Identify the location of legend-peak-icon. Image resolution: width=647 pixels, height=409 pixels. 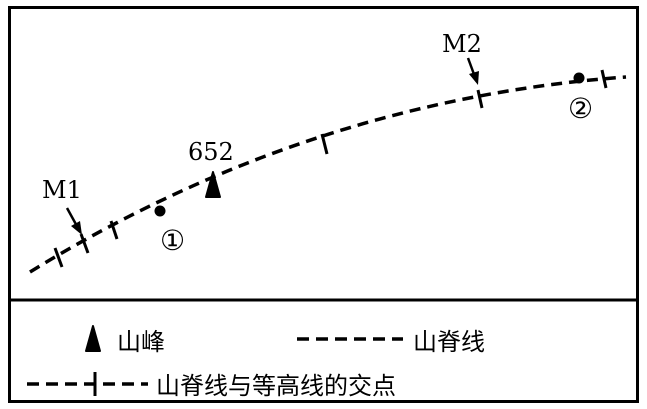
(93, 338).